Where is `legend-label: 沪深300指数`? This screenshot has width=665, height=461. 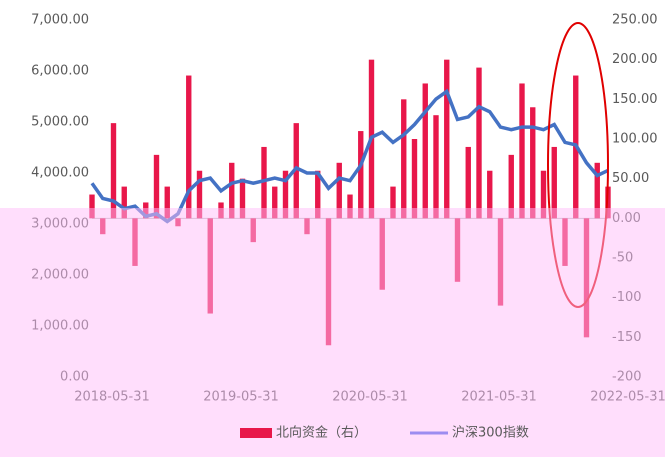 legend-label: 沪深300指数 is located at coordinates (490, 433).